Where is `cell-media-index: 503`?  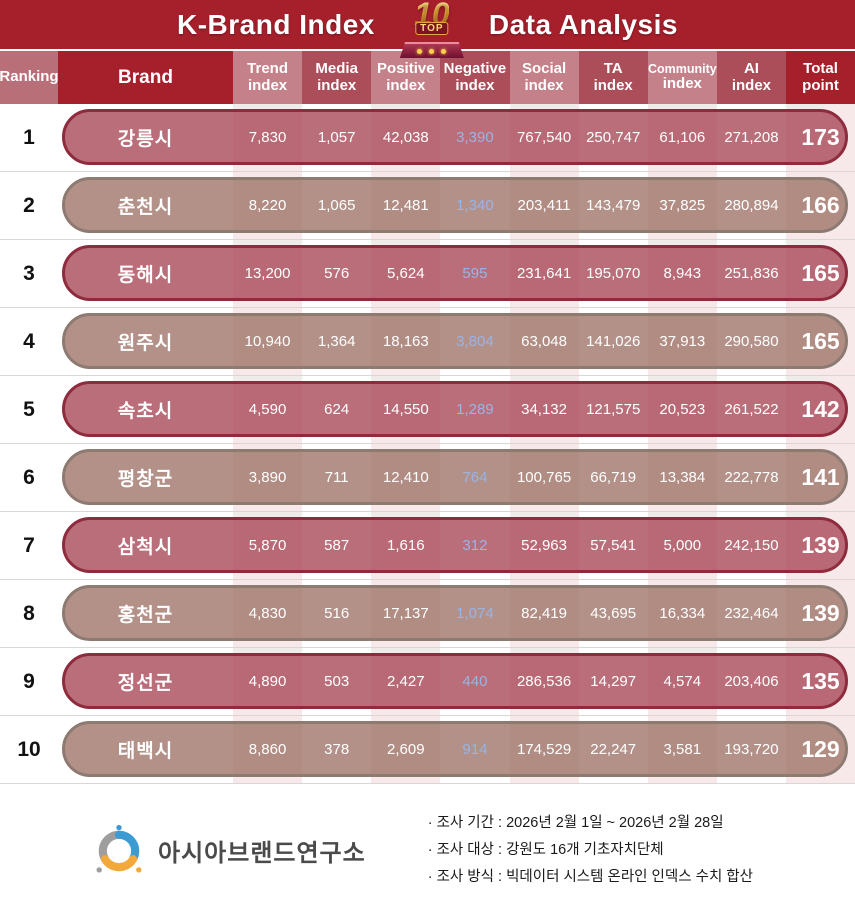 cell-media-index: 503 is located at coordinates (337, 681).